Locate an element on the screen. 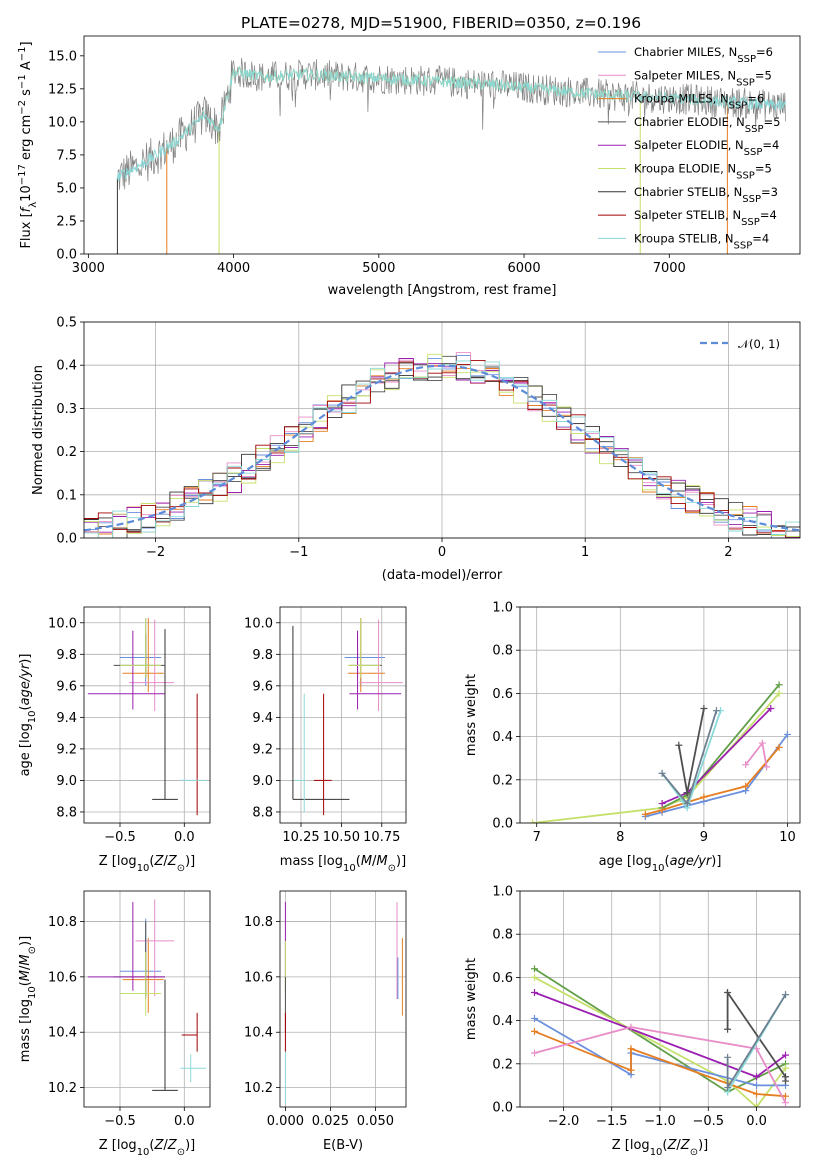  legend-entry: Chabrier ELODIE, NSSP=5 is located at coordinates (707, 124).